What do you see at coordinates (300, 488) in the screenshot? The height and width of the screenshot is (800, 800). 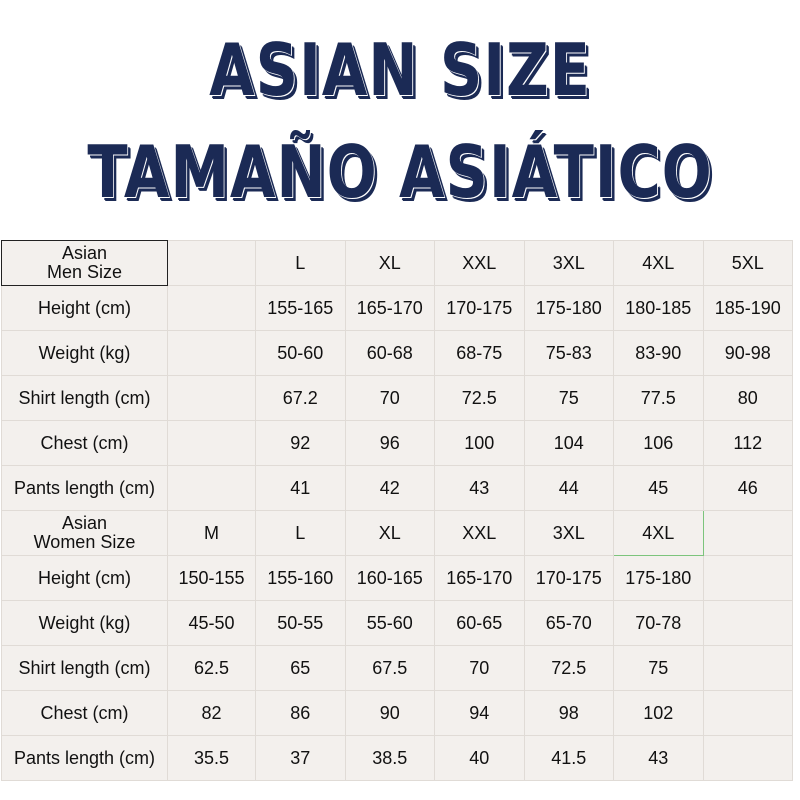 I see `table-cell: 41` at bounding box center [300, 488].